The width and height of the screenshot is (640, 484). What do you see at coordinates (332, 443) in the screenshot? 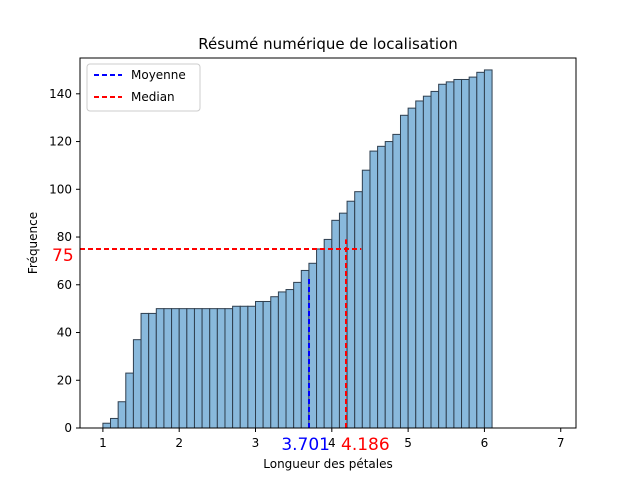
I see `x-tick-label: 4` at bounding box center [332, 443].